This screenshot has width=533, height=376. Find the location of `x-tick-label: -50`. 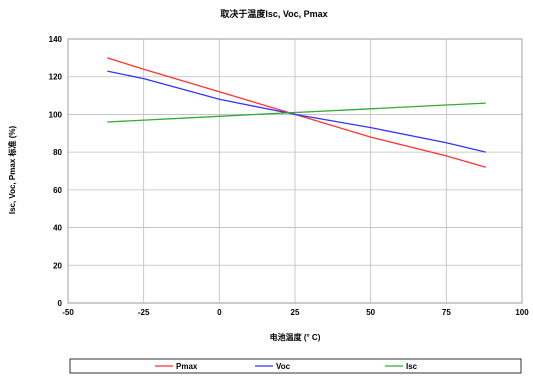

x-tick-label: -50 is located at coordinates (68, 312).